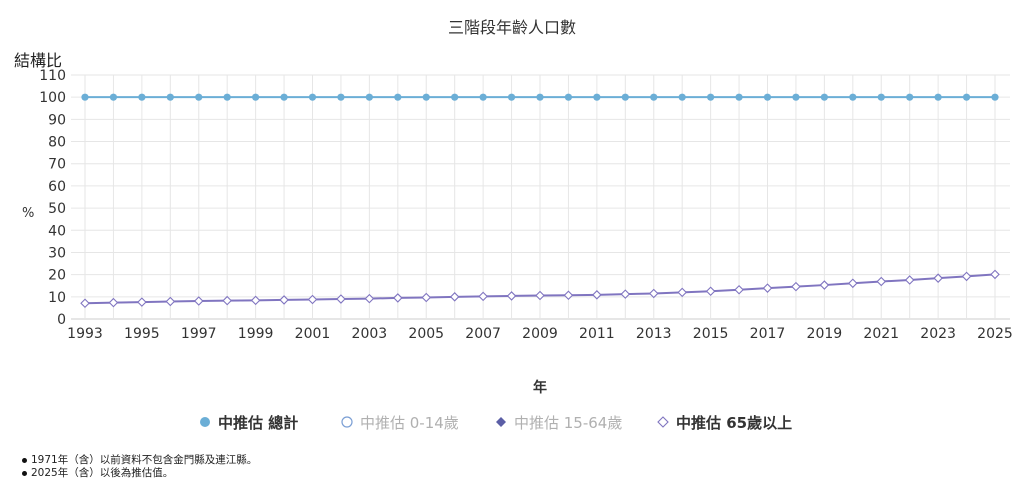  I want to click on x-tick-label: 2019, so click(825, 334).